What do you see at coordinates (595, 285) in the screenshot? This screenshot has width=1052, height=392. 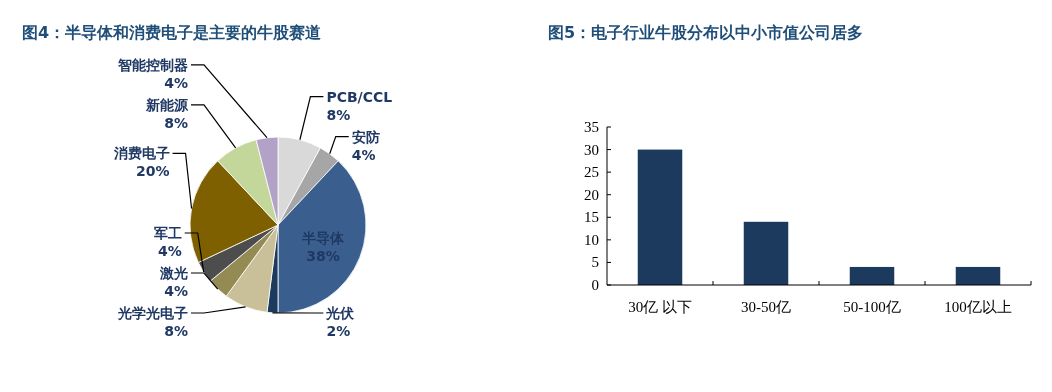 I see `y-tick-label: 0` at bounding box center [595, 285].